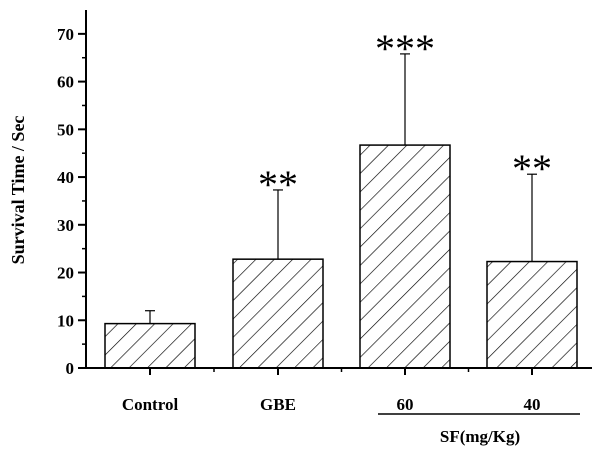  I want to click on x-tick-label: Control, so click(150, 404).